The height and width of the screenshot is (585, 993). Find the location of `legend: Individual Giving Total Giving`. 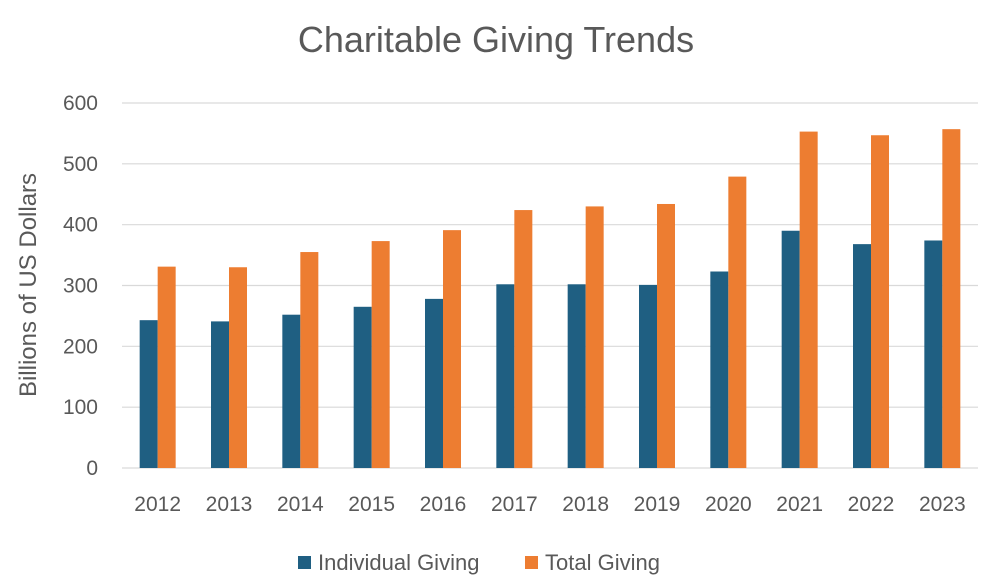

legend: Individual Giving Total Giving is located at coordinates (479, 562).